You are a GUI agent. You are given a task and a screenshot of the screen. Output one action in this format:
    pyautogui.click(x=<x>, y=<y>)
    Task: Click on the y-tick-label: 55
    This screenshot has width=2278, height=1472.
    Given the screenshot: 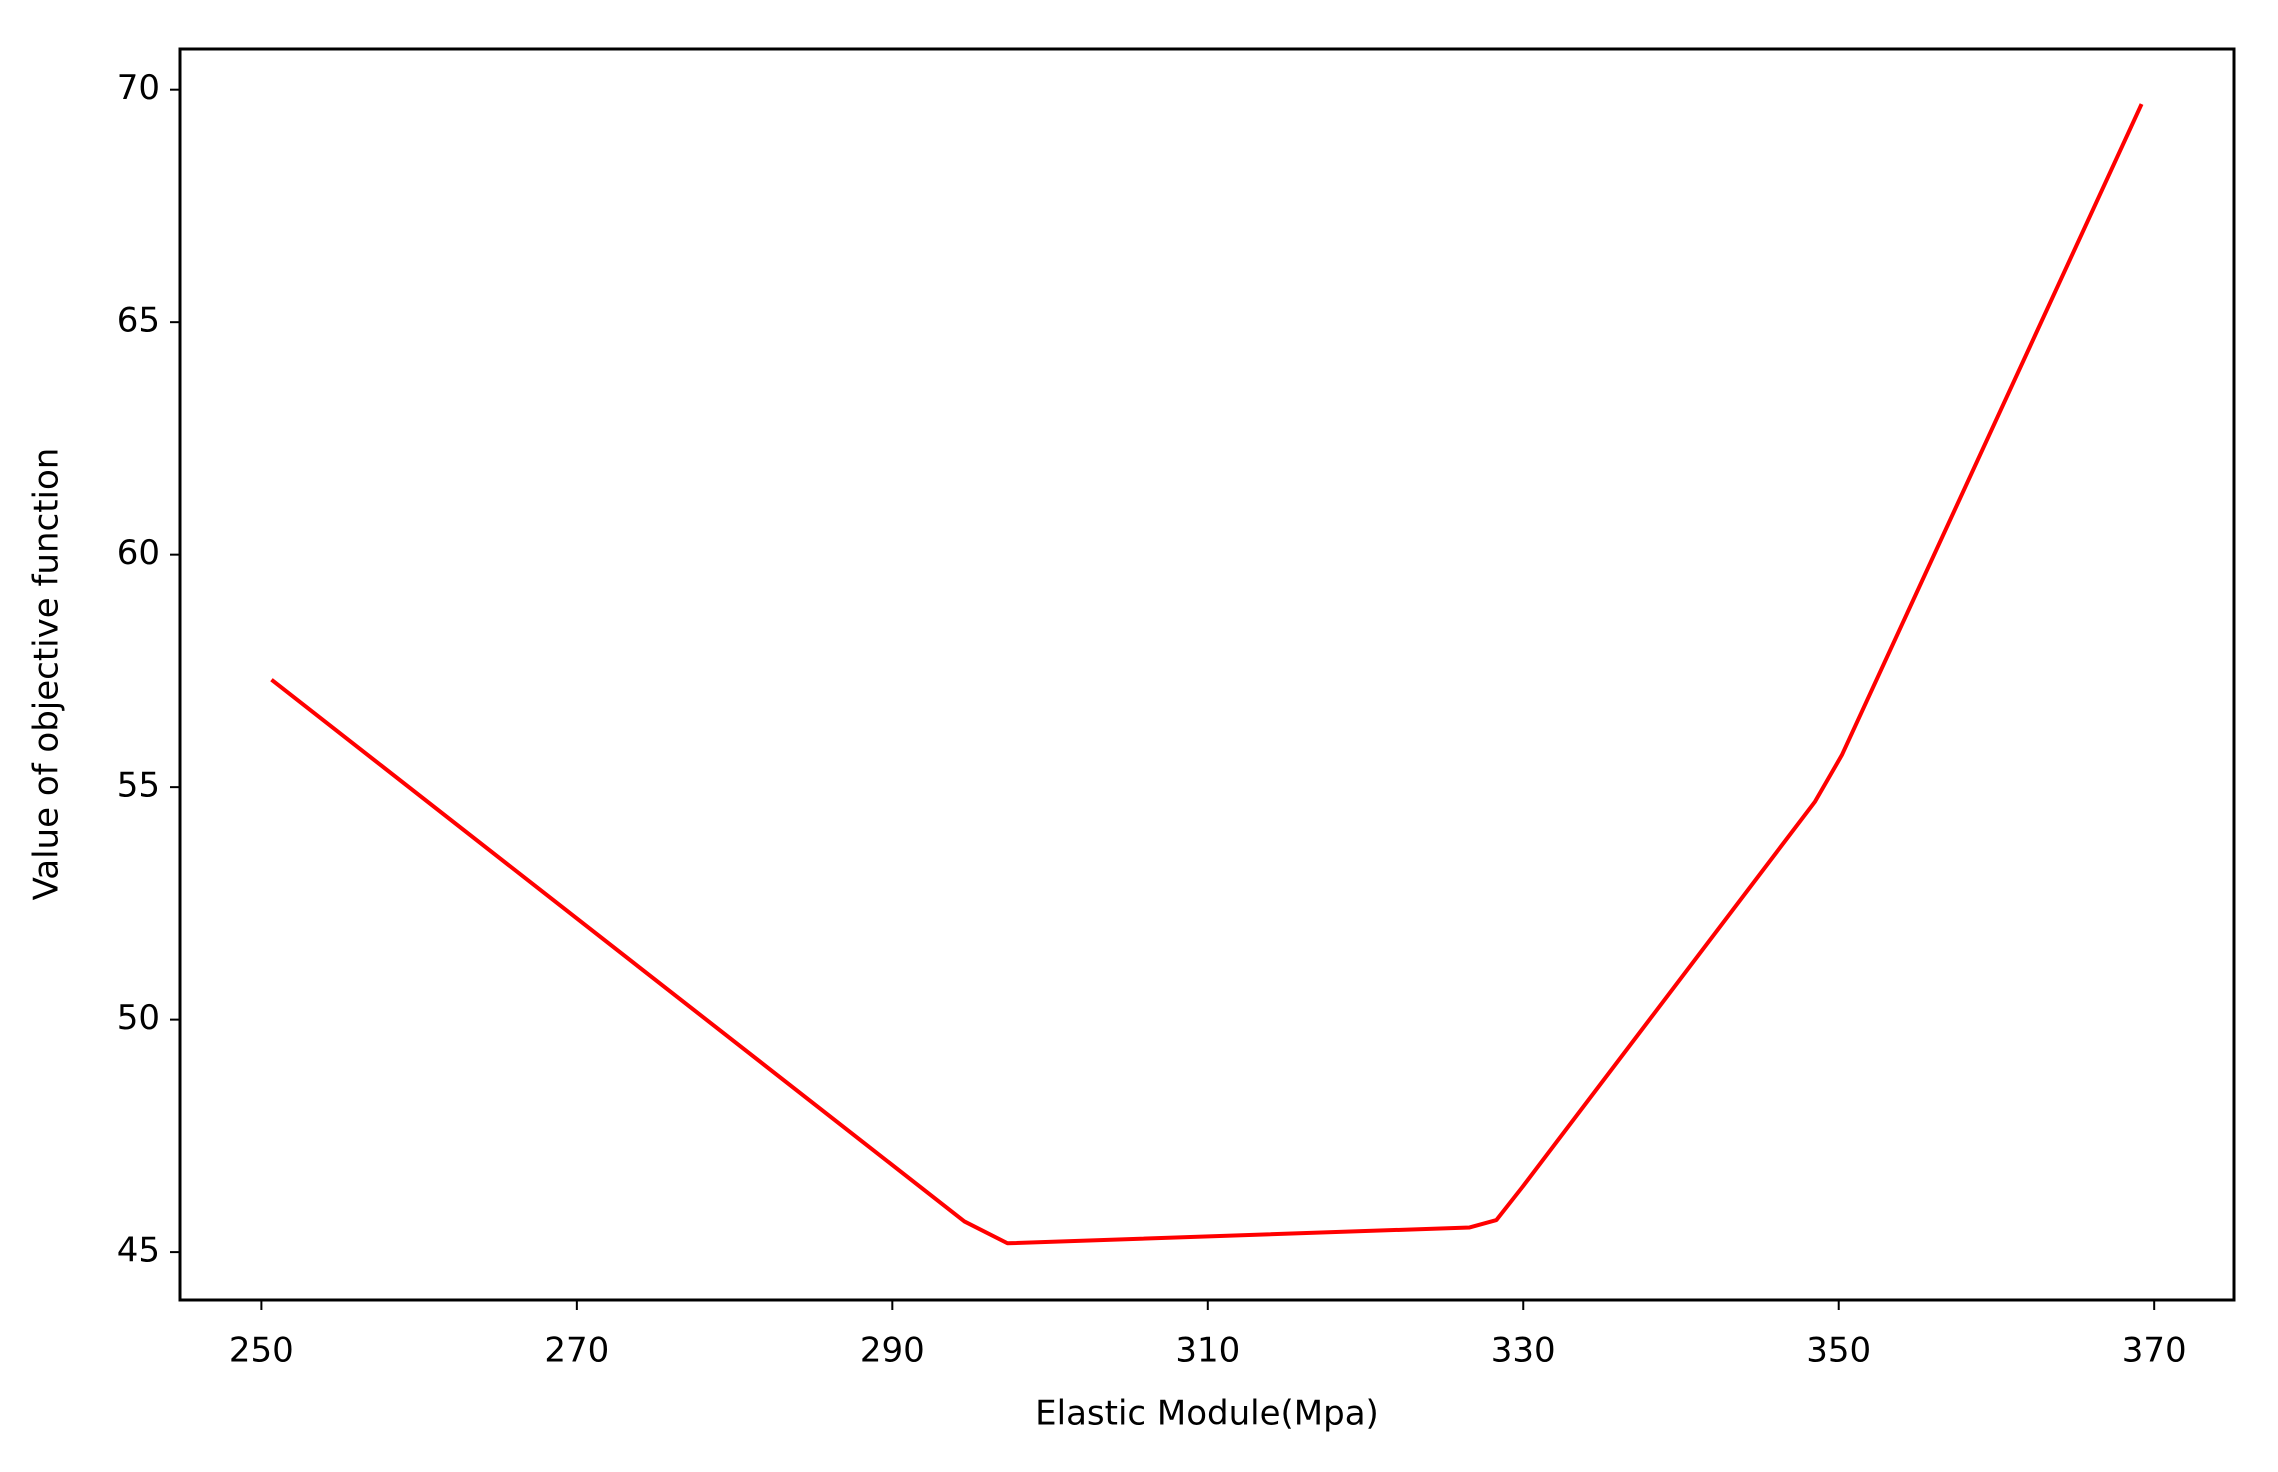 What is the action you would take?
    pyautogui.click(x=138, y=786)
    